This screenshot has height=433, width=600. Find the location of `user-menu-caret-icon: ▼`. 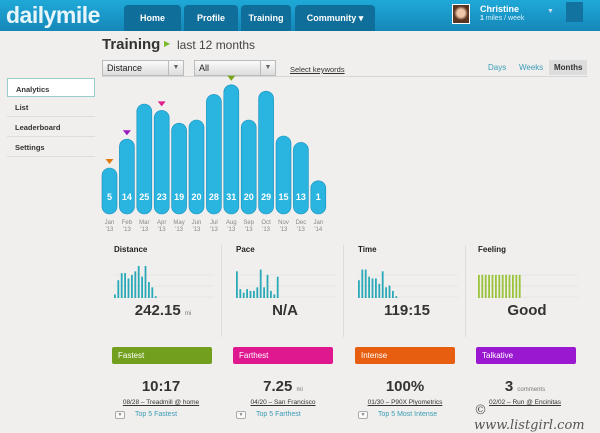

user-menu-caret-icon: ▼ is located at coordinates (550, 11).